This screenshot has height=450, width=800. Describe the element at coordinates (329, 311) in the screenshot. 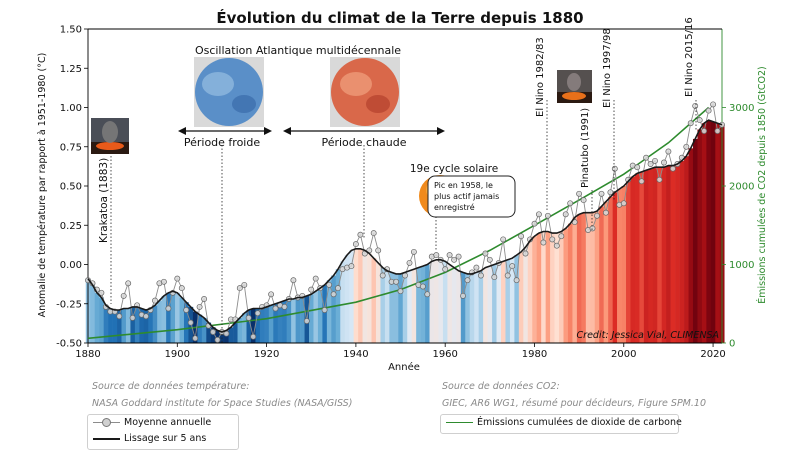

I see `stripe-1934` at that location.